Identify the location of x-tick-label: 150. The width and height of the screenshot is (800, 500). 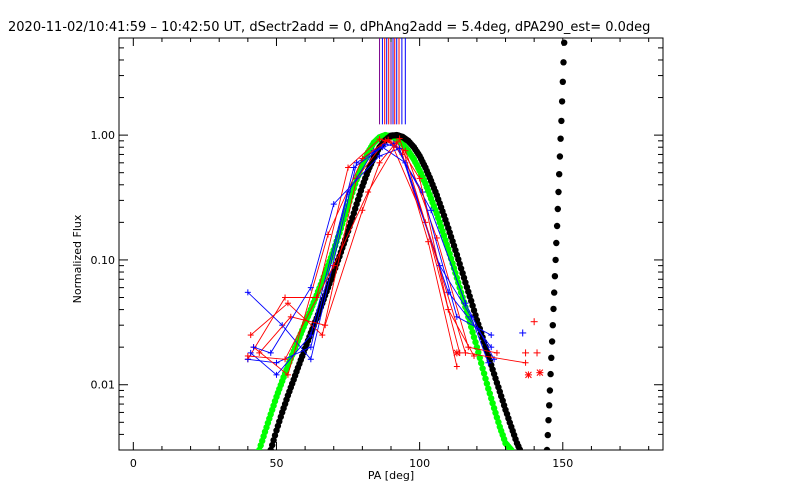
(562, 463).